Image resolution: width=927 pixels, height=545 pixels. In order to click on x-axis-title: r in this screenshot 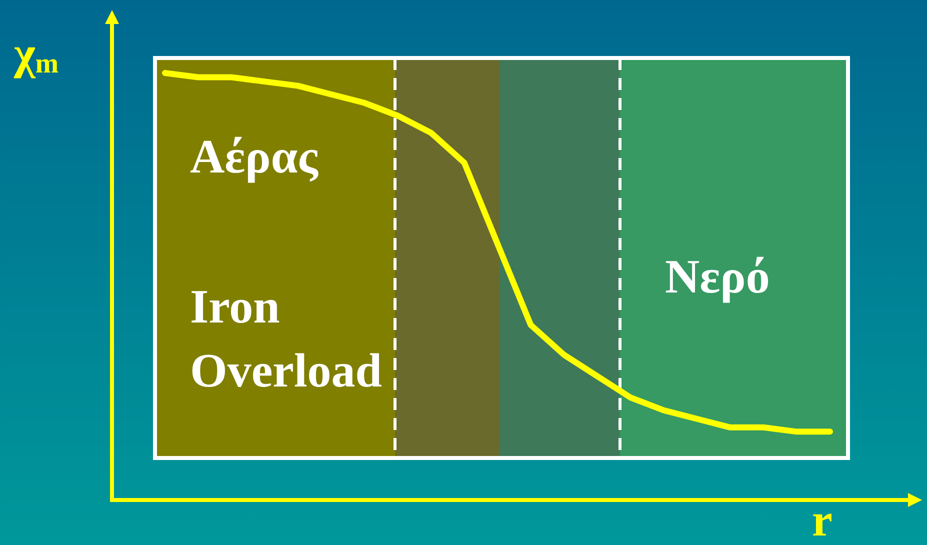, I will do `click(822, 519)`.